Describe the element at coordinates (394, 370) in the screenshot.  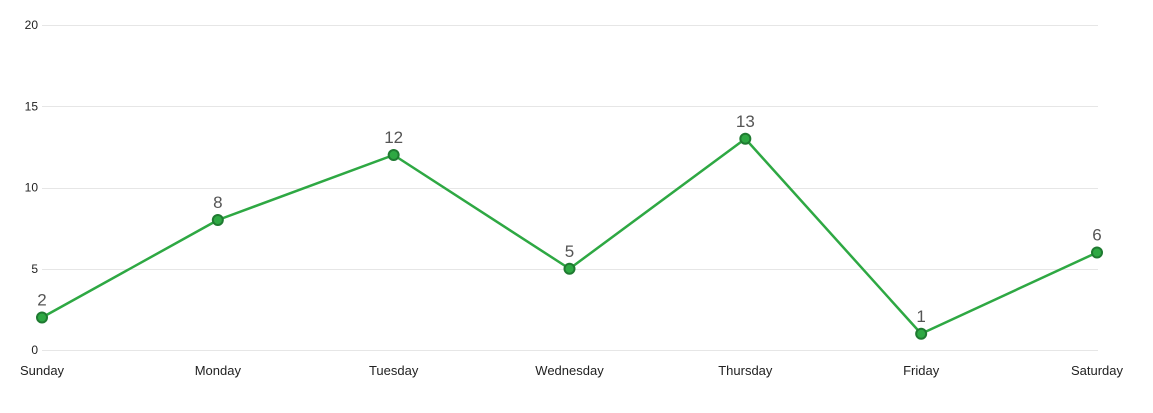
I see `x-tick-label: Tuesday` at that location.